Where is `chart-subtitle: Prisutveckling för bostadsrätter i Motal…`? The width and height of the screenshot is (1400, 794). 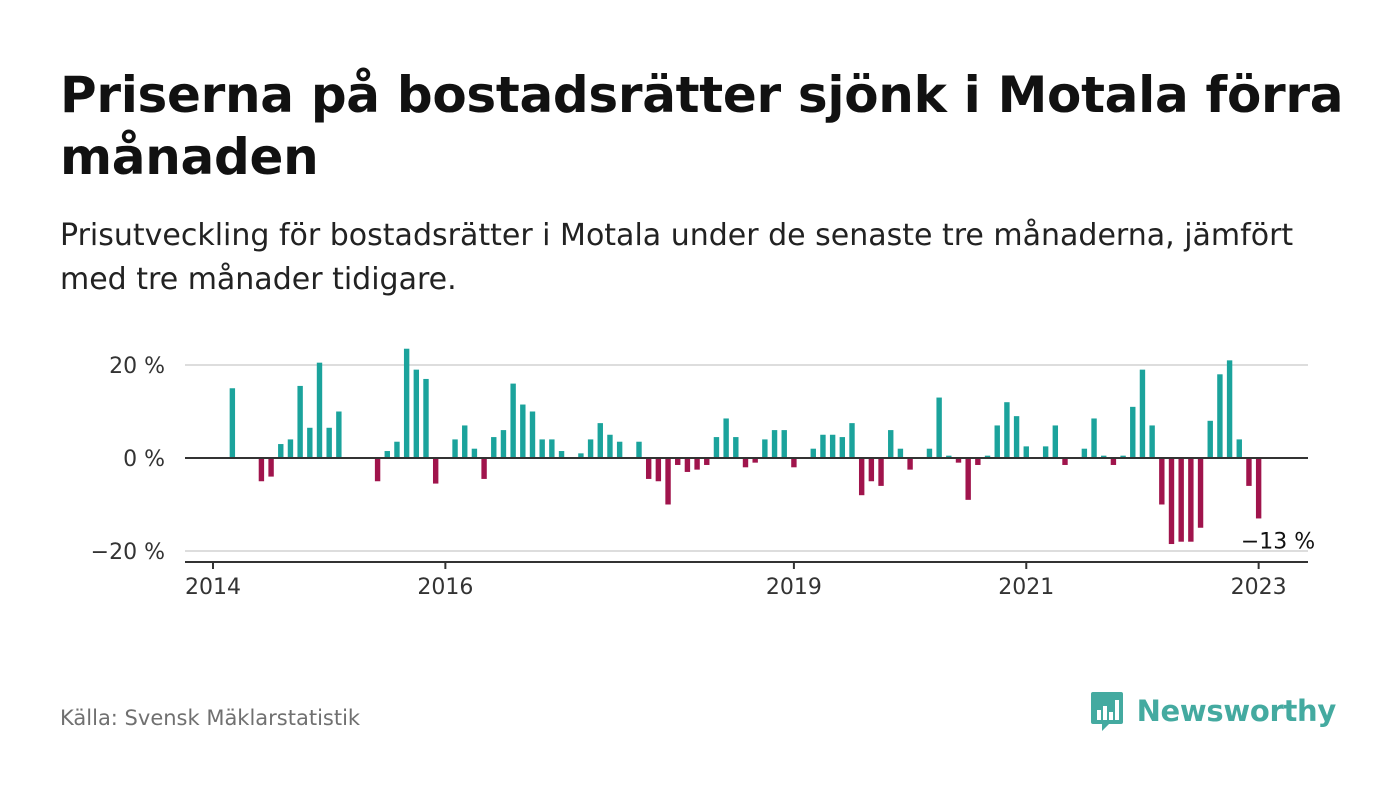
chart-subtitle: Prisutveckling för bostadsrätter i Motal… is located at coordinates (677, 257).